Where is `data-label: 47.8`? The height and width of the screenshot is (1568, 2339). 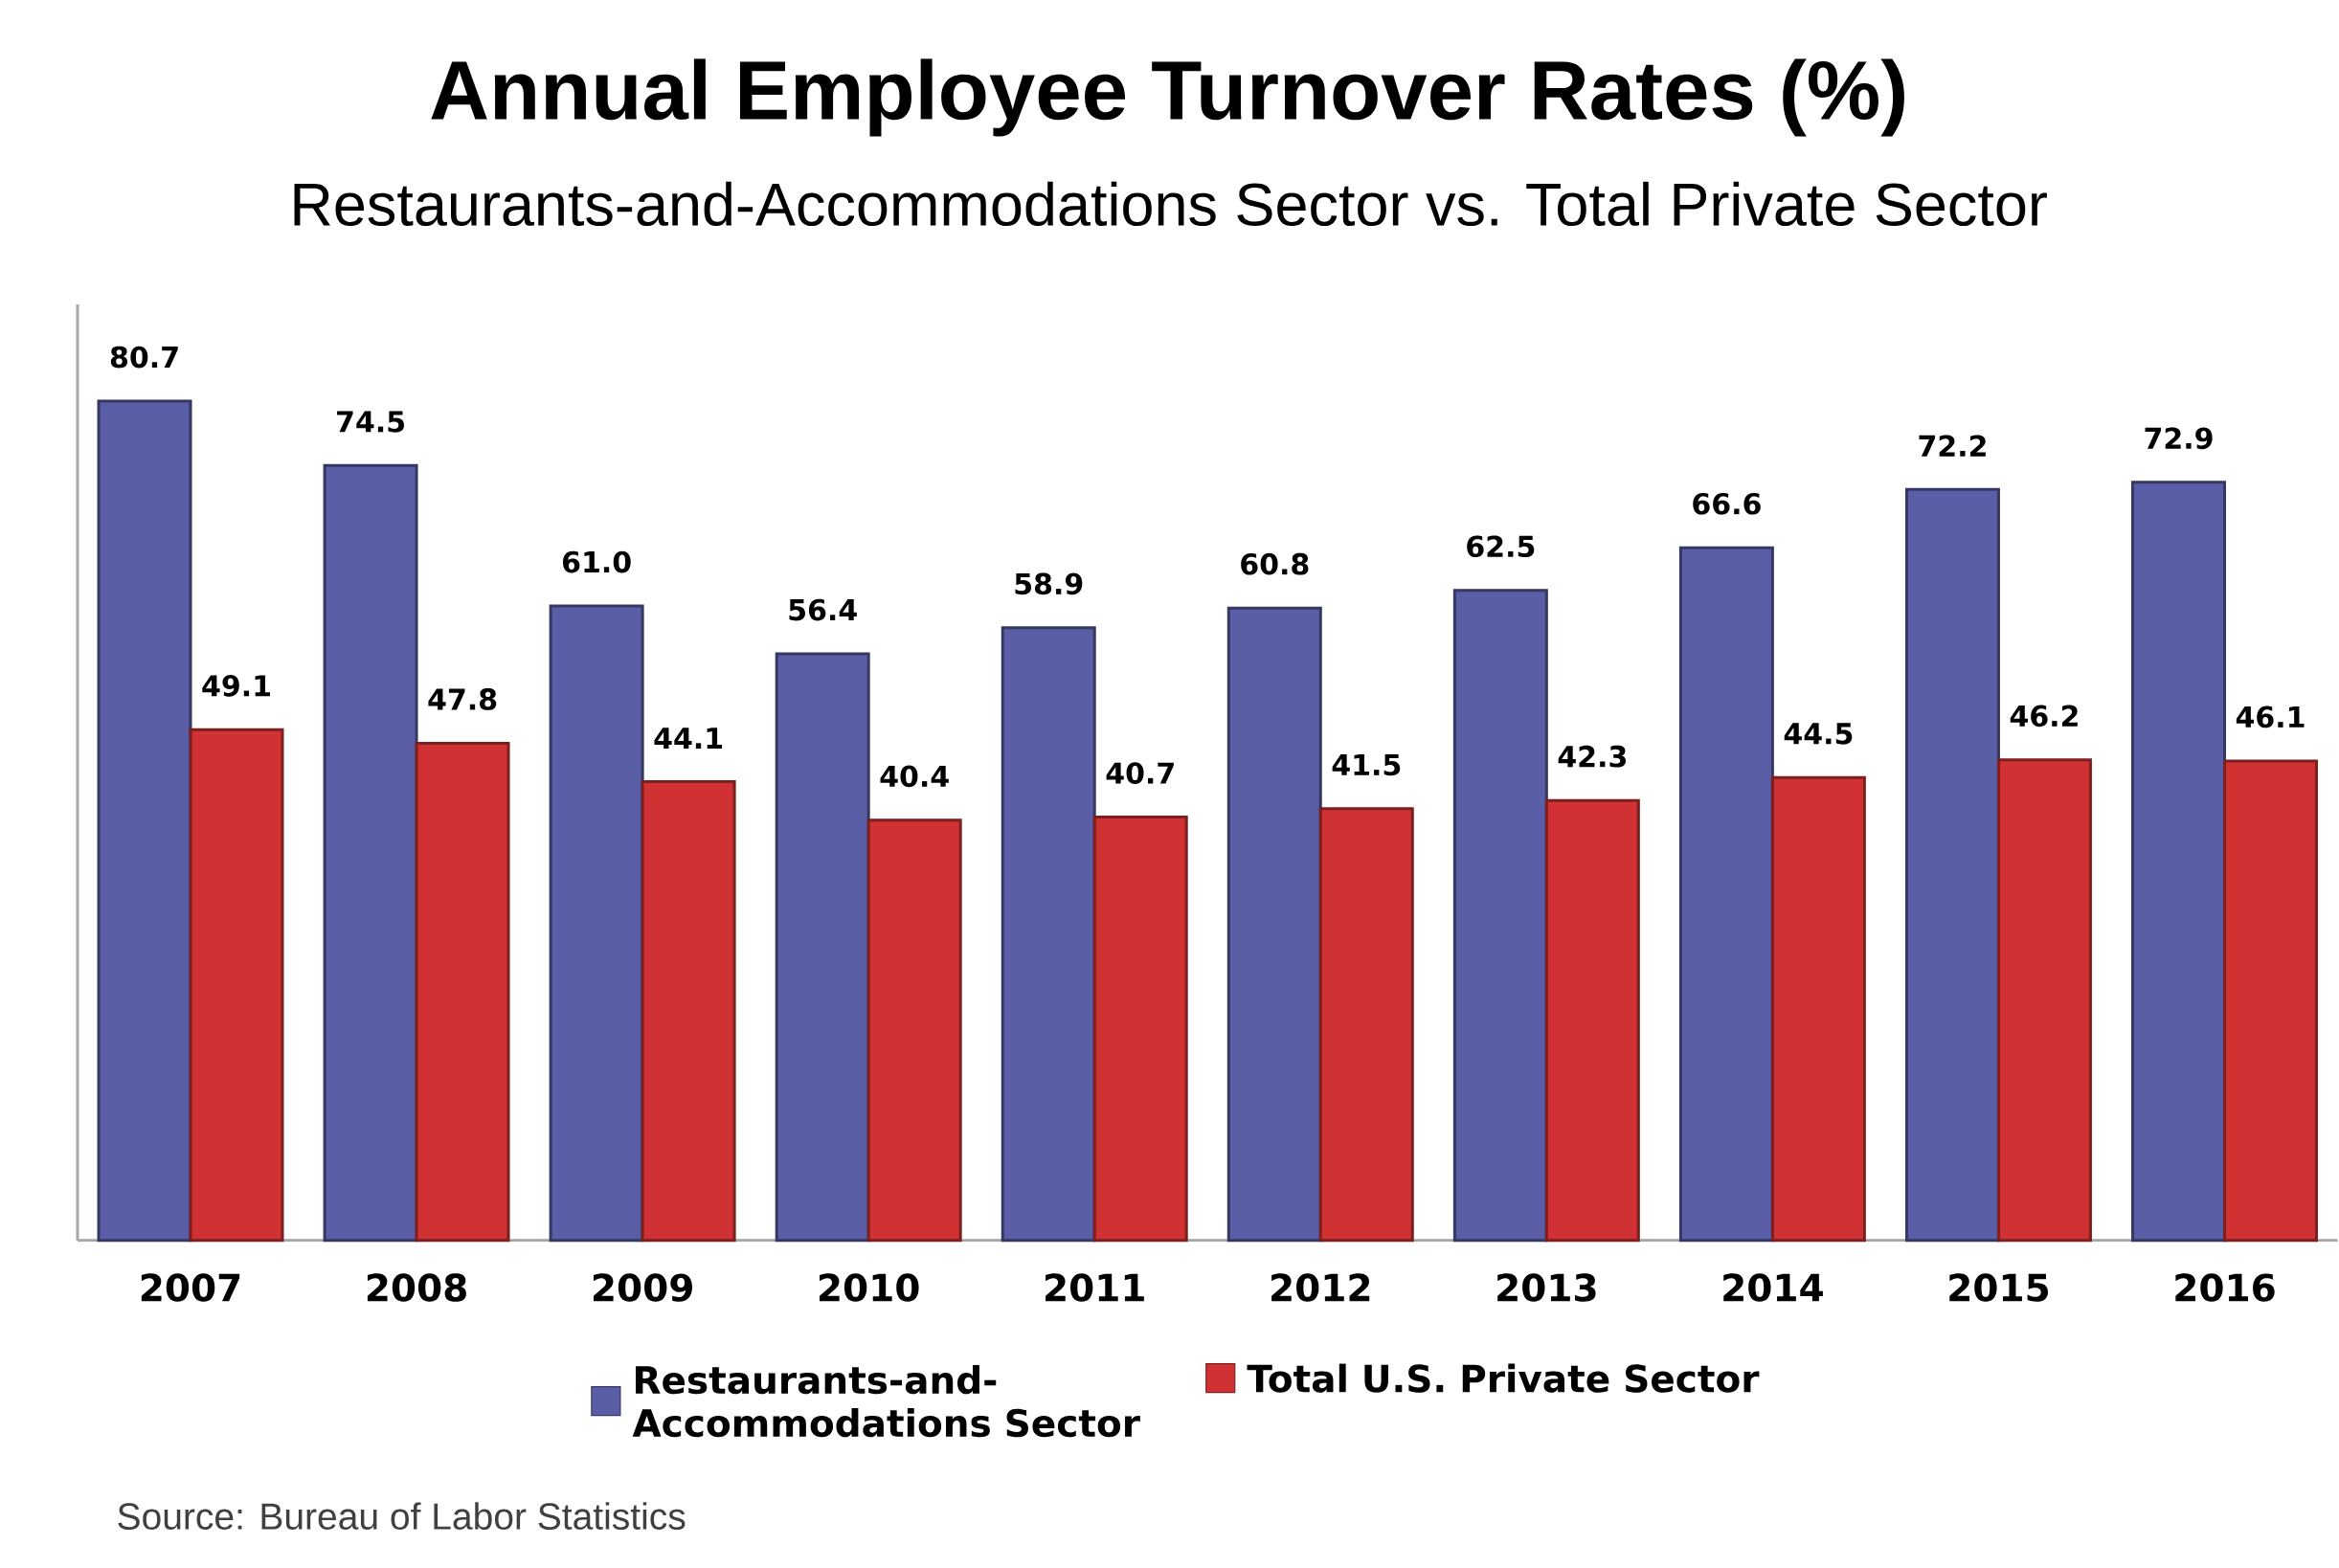
data-label: 47.8 is located at coordinates (462, 699).